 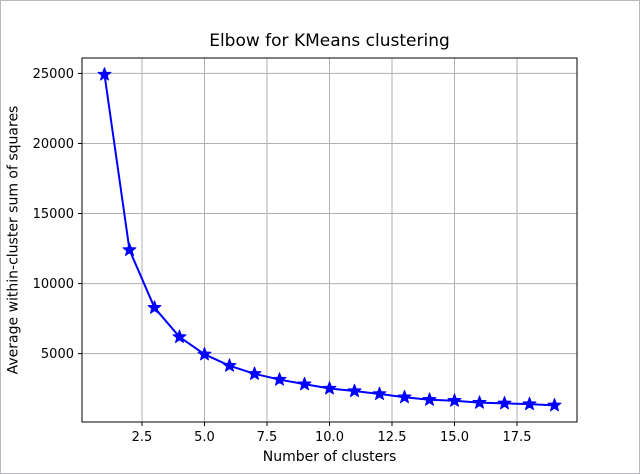 What do you see at coordinates (57, 354) in the screenshot?
I see `y-tick-label: 5000` at bounding box center [57, 354].